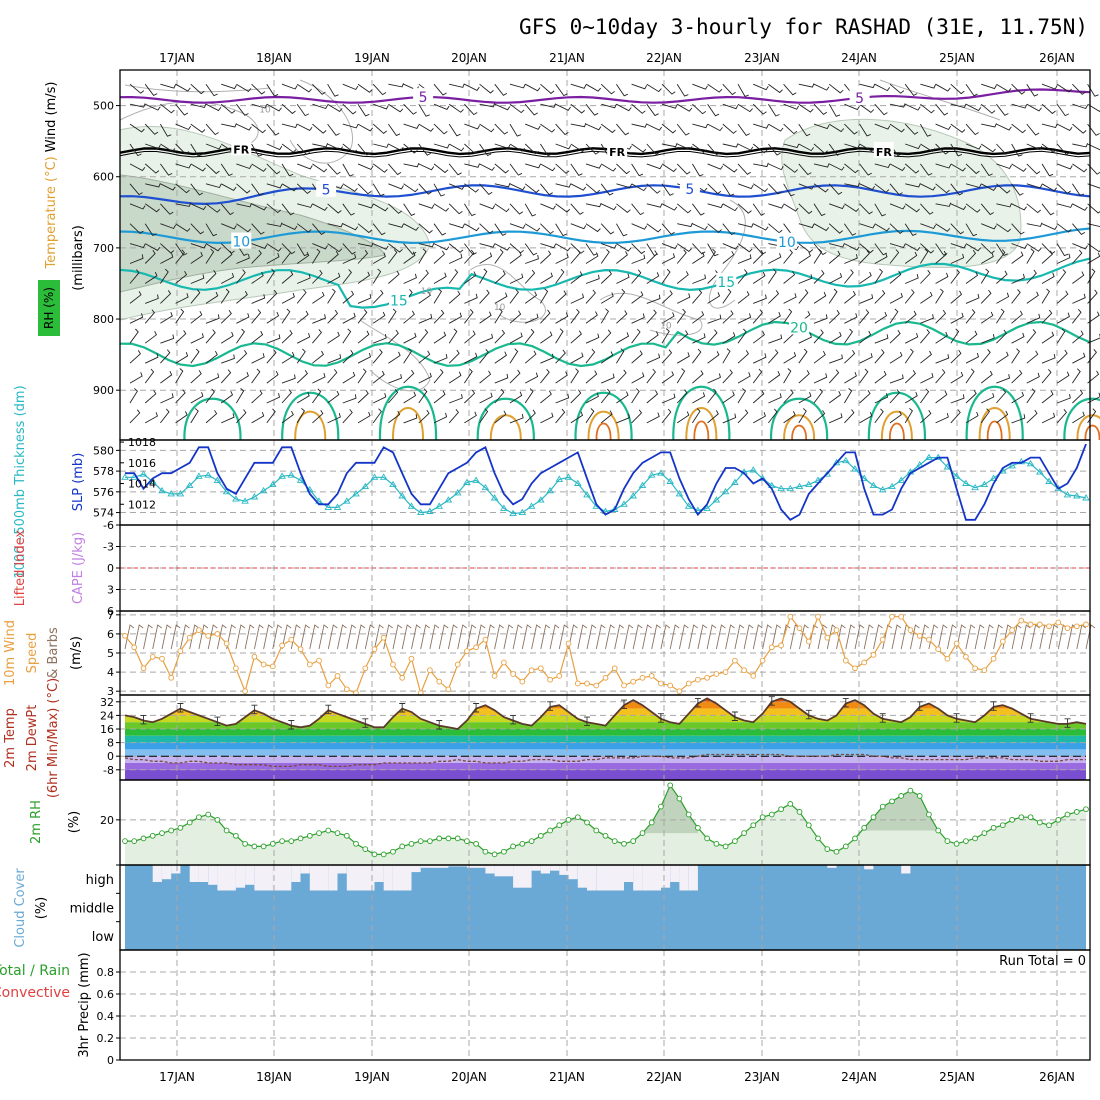 The height and width of the screenshot is (1100, 1100). What do you see at coordinates (53, 738) in the screenshot?
I see `temp-minmax-axis-label: (6hr Min/Max) (°C)` at bounding box center [53, 738].